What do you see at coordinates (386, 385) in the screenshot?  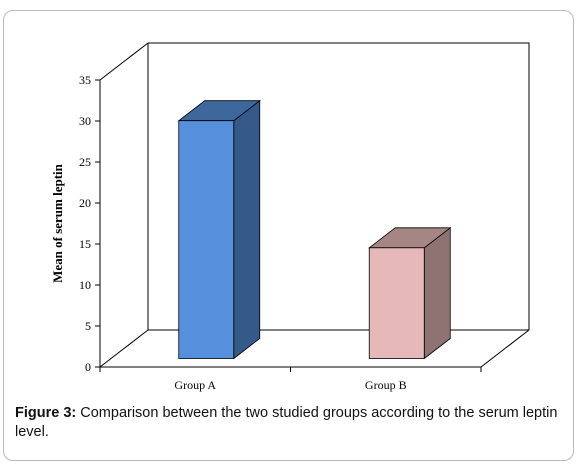 I see `x-category-label: Group B` at bounding box center [386, 385].